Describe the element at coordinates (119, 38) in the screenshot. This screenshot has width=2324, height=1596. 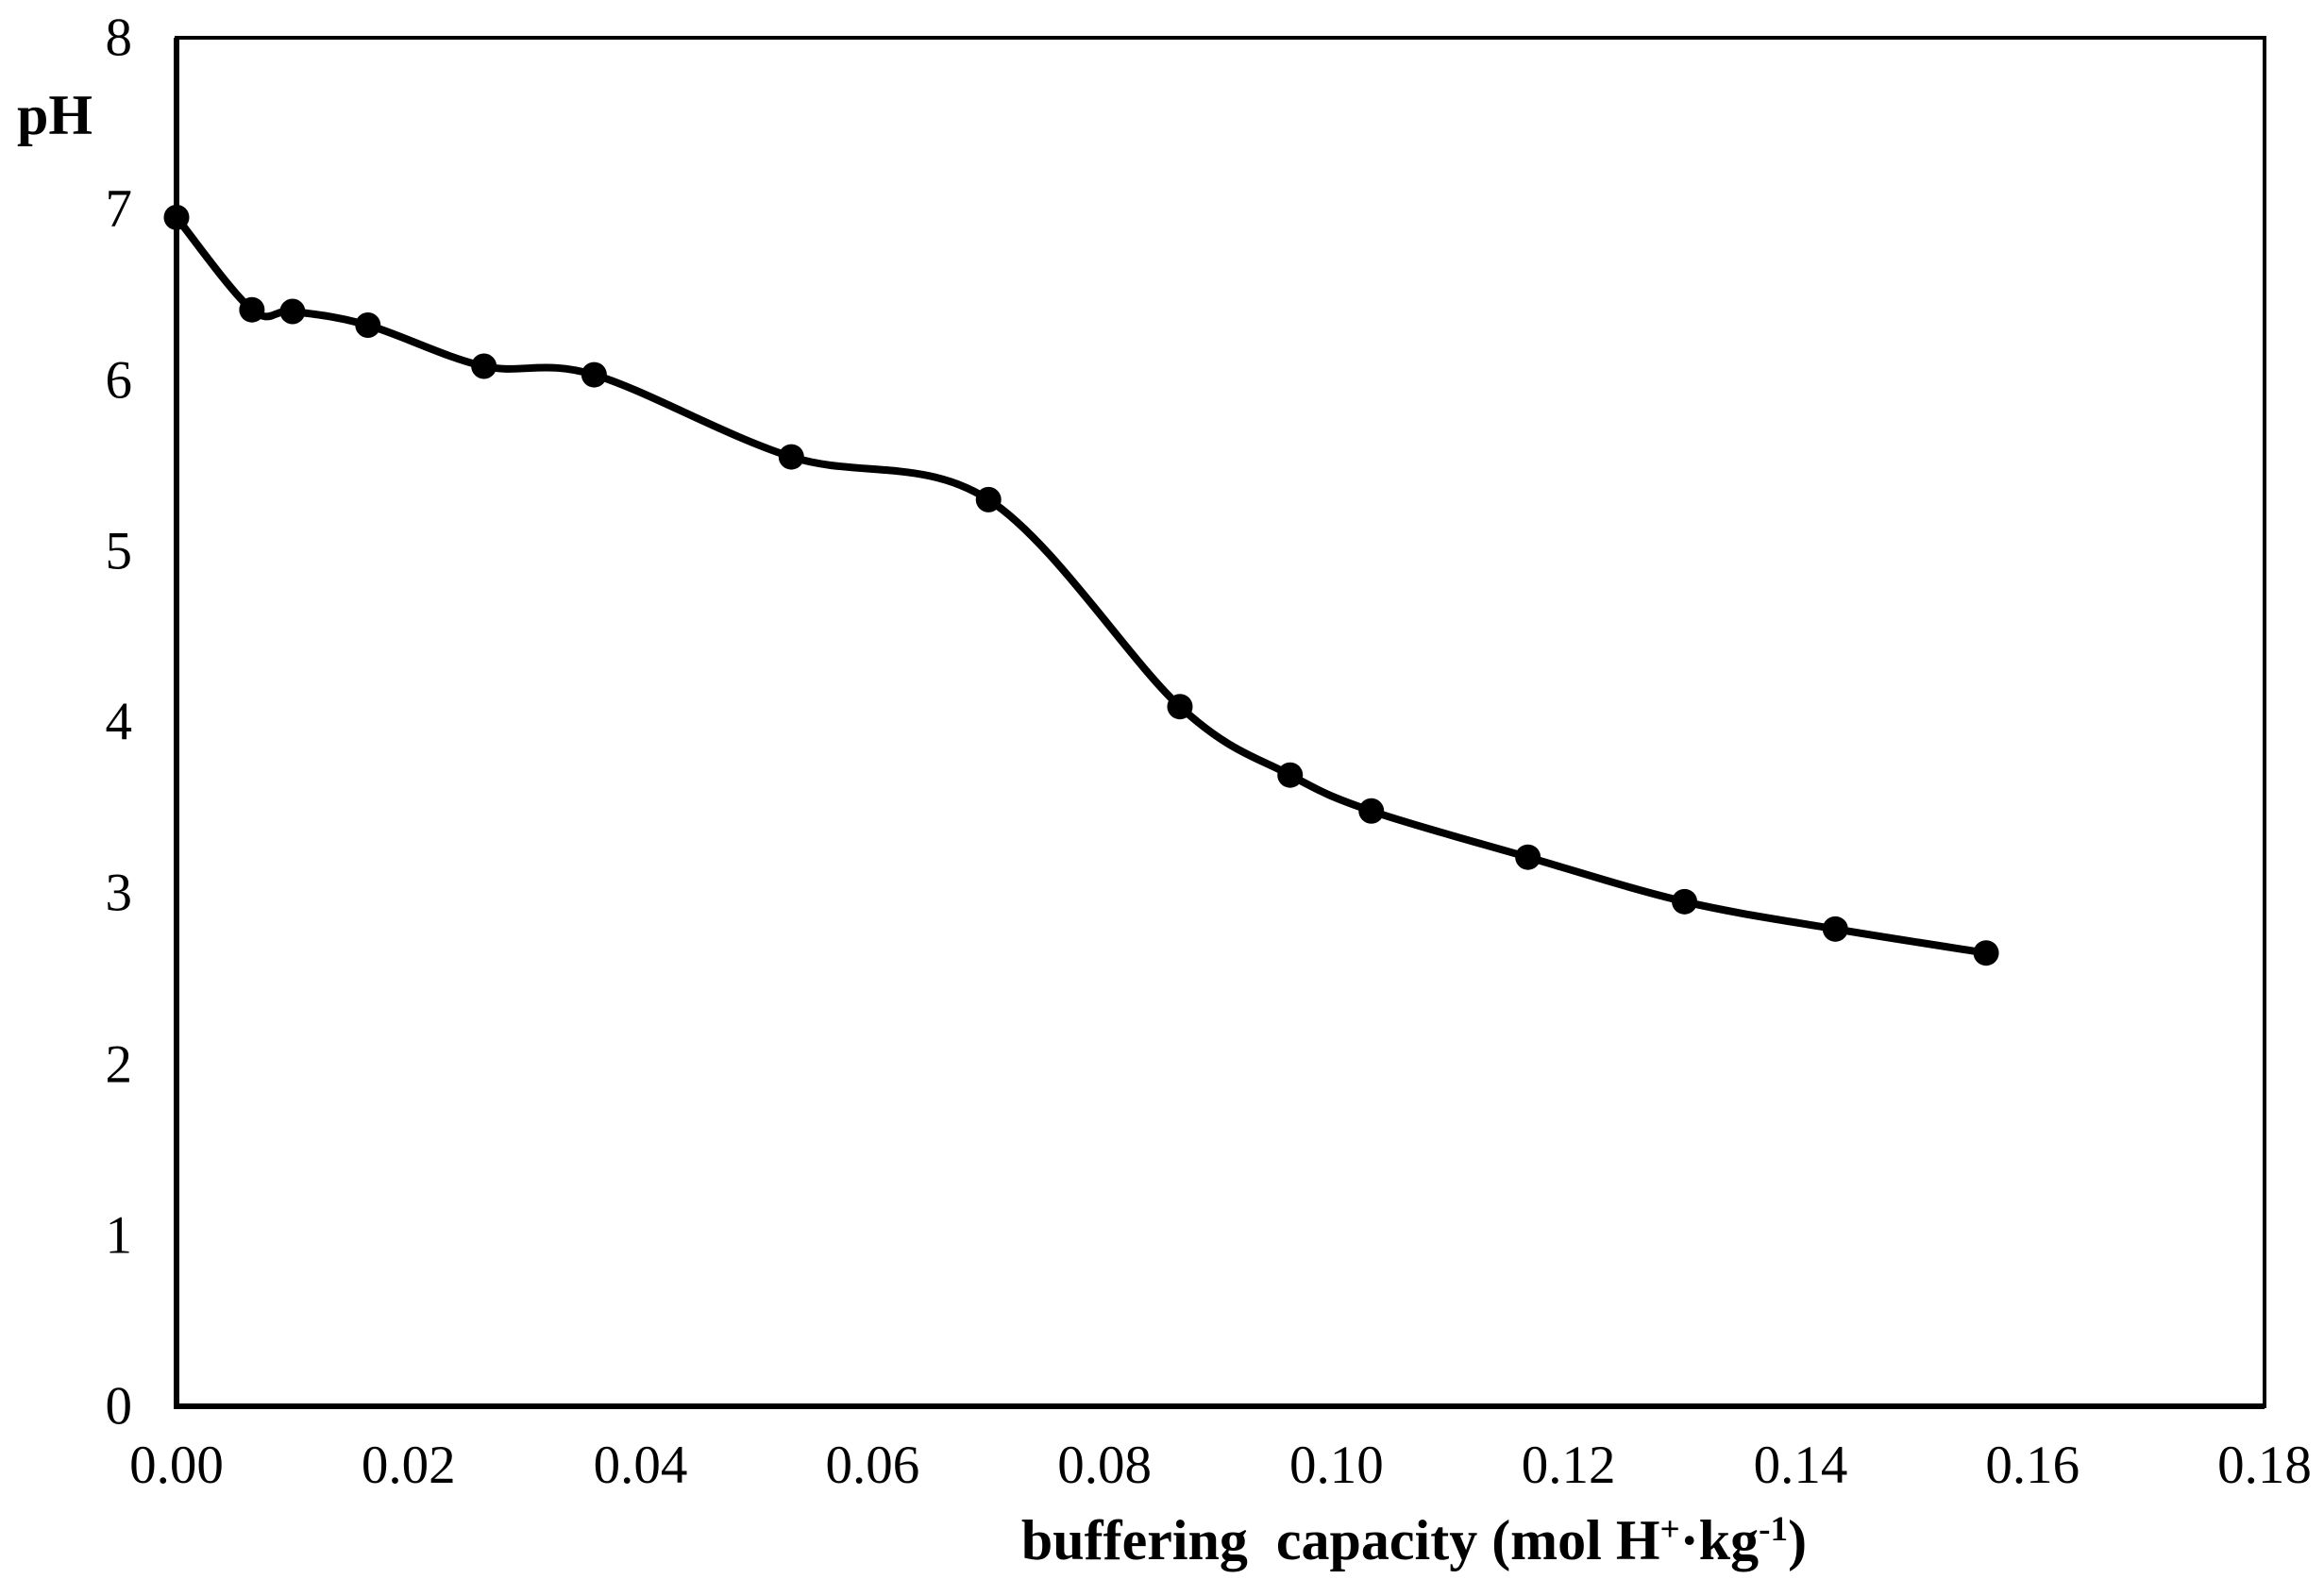
I see `y-tick-label: 8` at that location.